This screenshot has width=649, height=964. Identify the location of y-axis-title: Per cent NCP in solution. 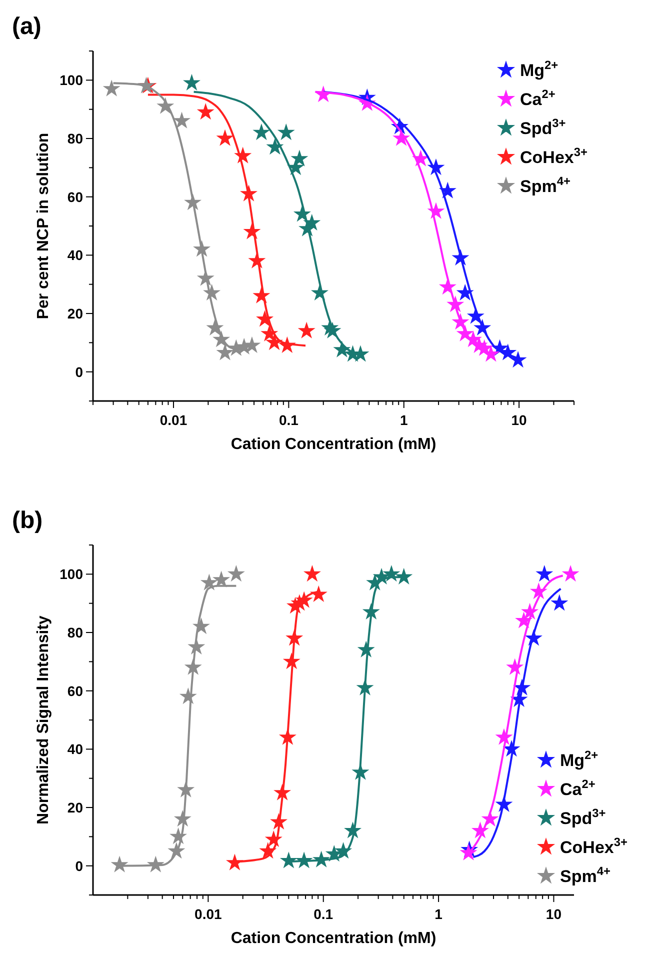
(43, 226).